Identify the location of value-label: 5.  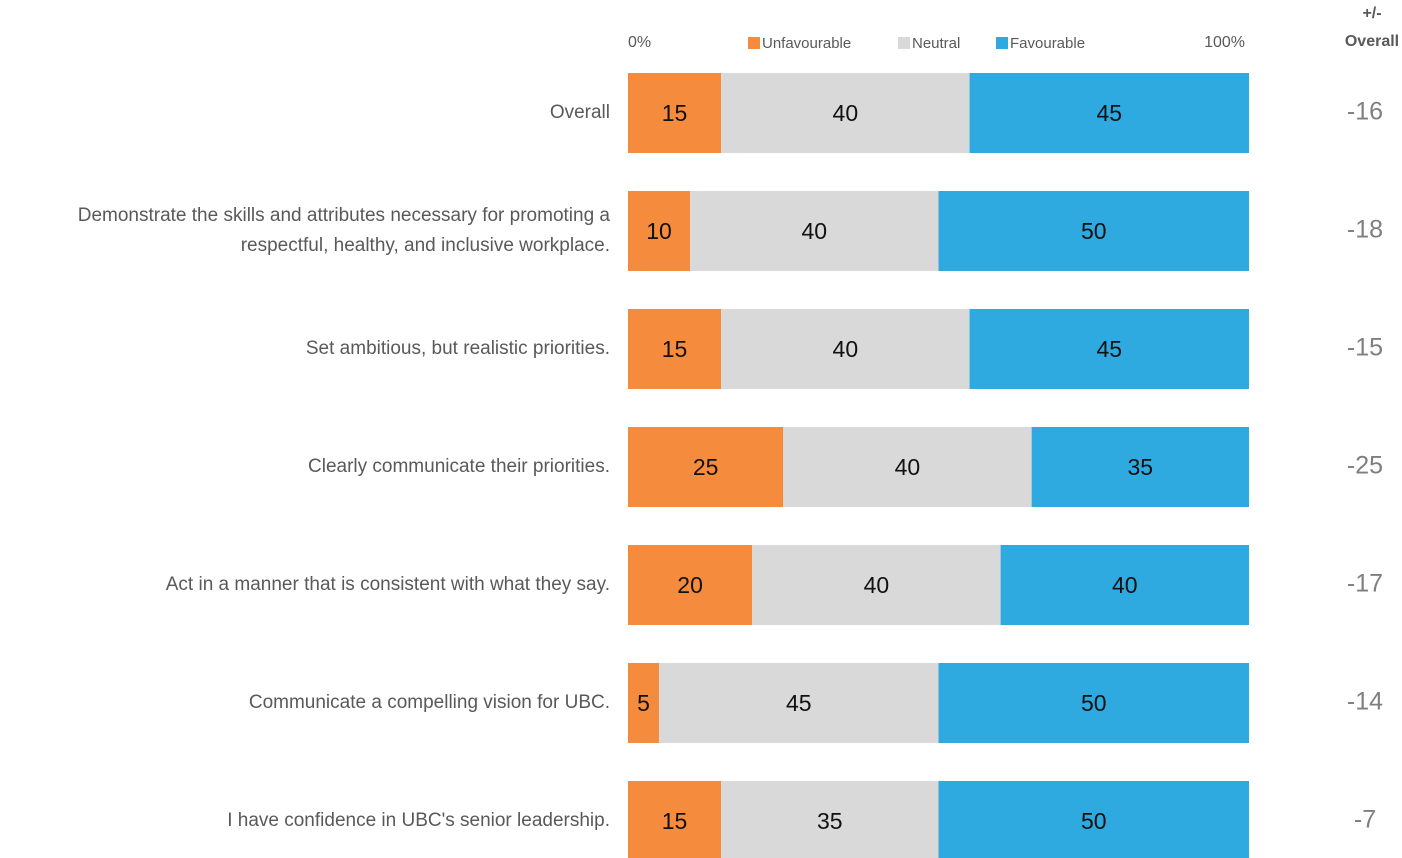
(643, 703).